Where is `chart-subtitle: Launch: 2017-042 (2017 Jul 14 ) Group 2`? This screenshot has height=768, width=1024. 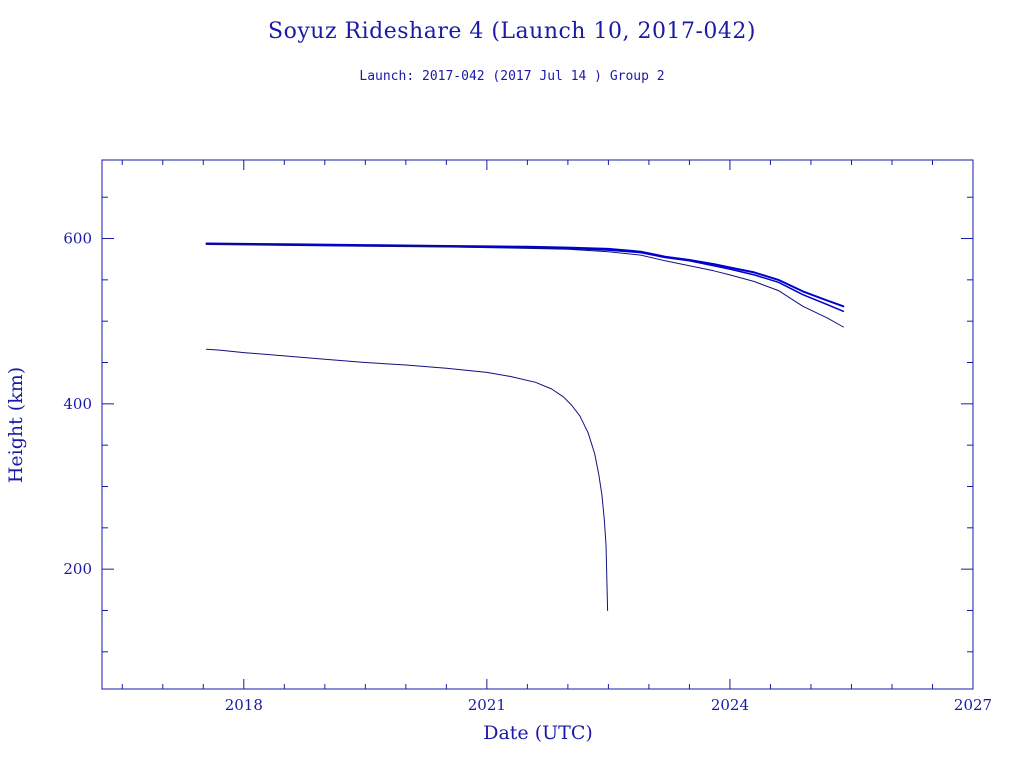 chart-subtitle: Launch: 2017-042 (2017 Jul 14 ) Group 2 is located at coordinates (511, 76).